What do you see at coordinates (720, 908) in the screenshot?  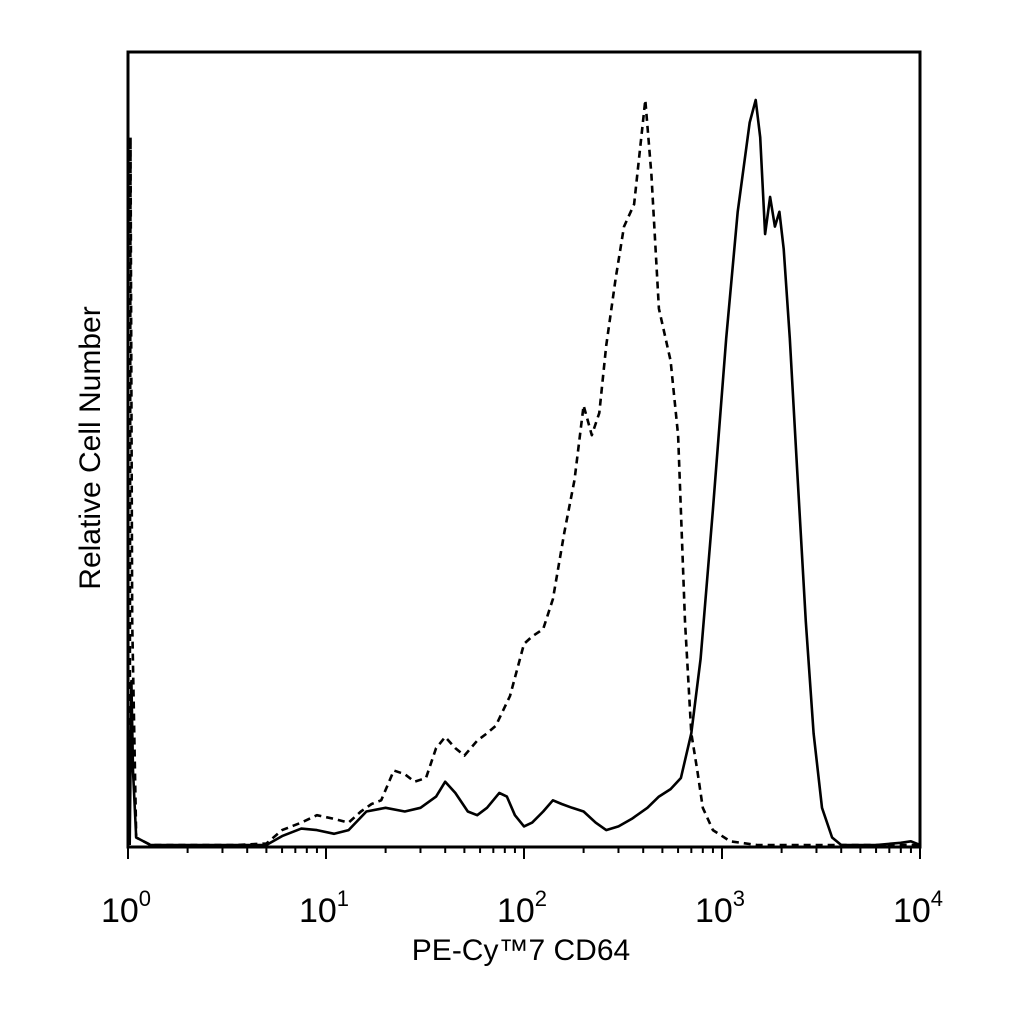 I see `x-tick-label: 10³` at bounding box center [720, 908].